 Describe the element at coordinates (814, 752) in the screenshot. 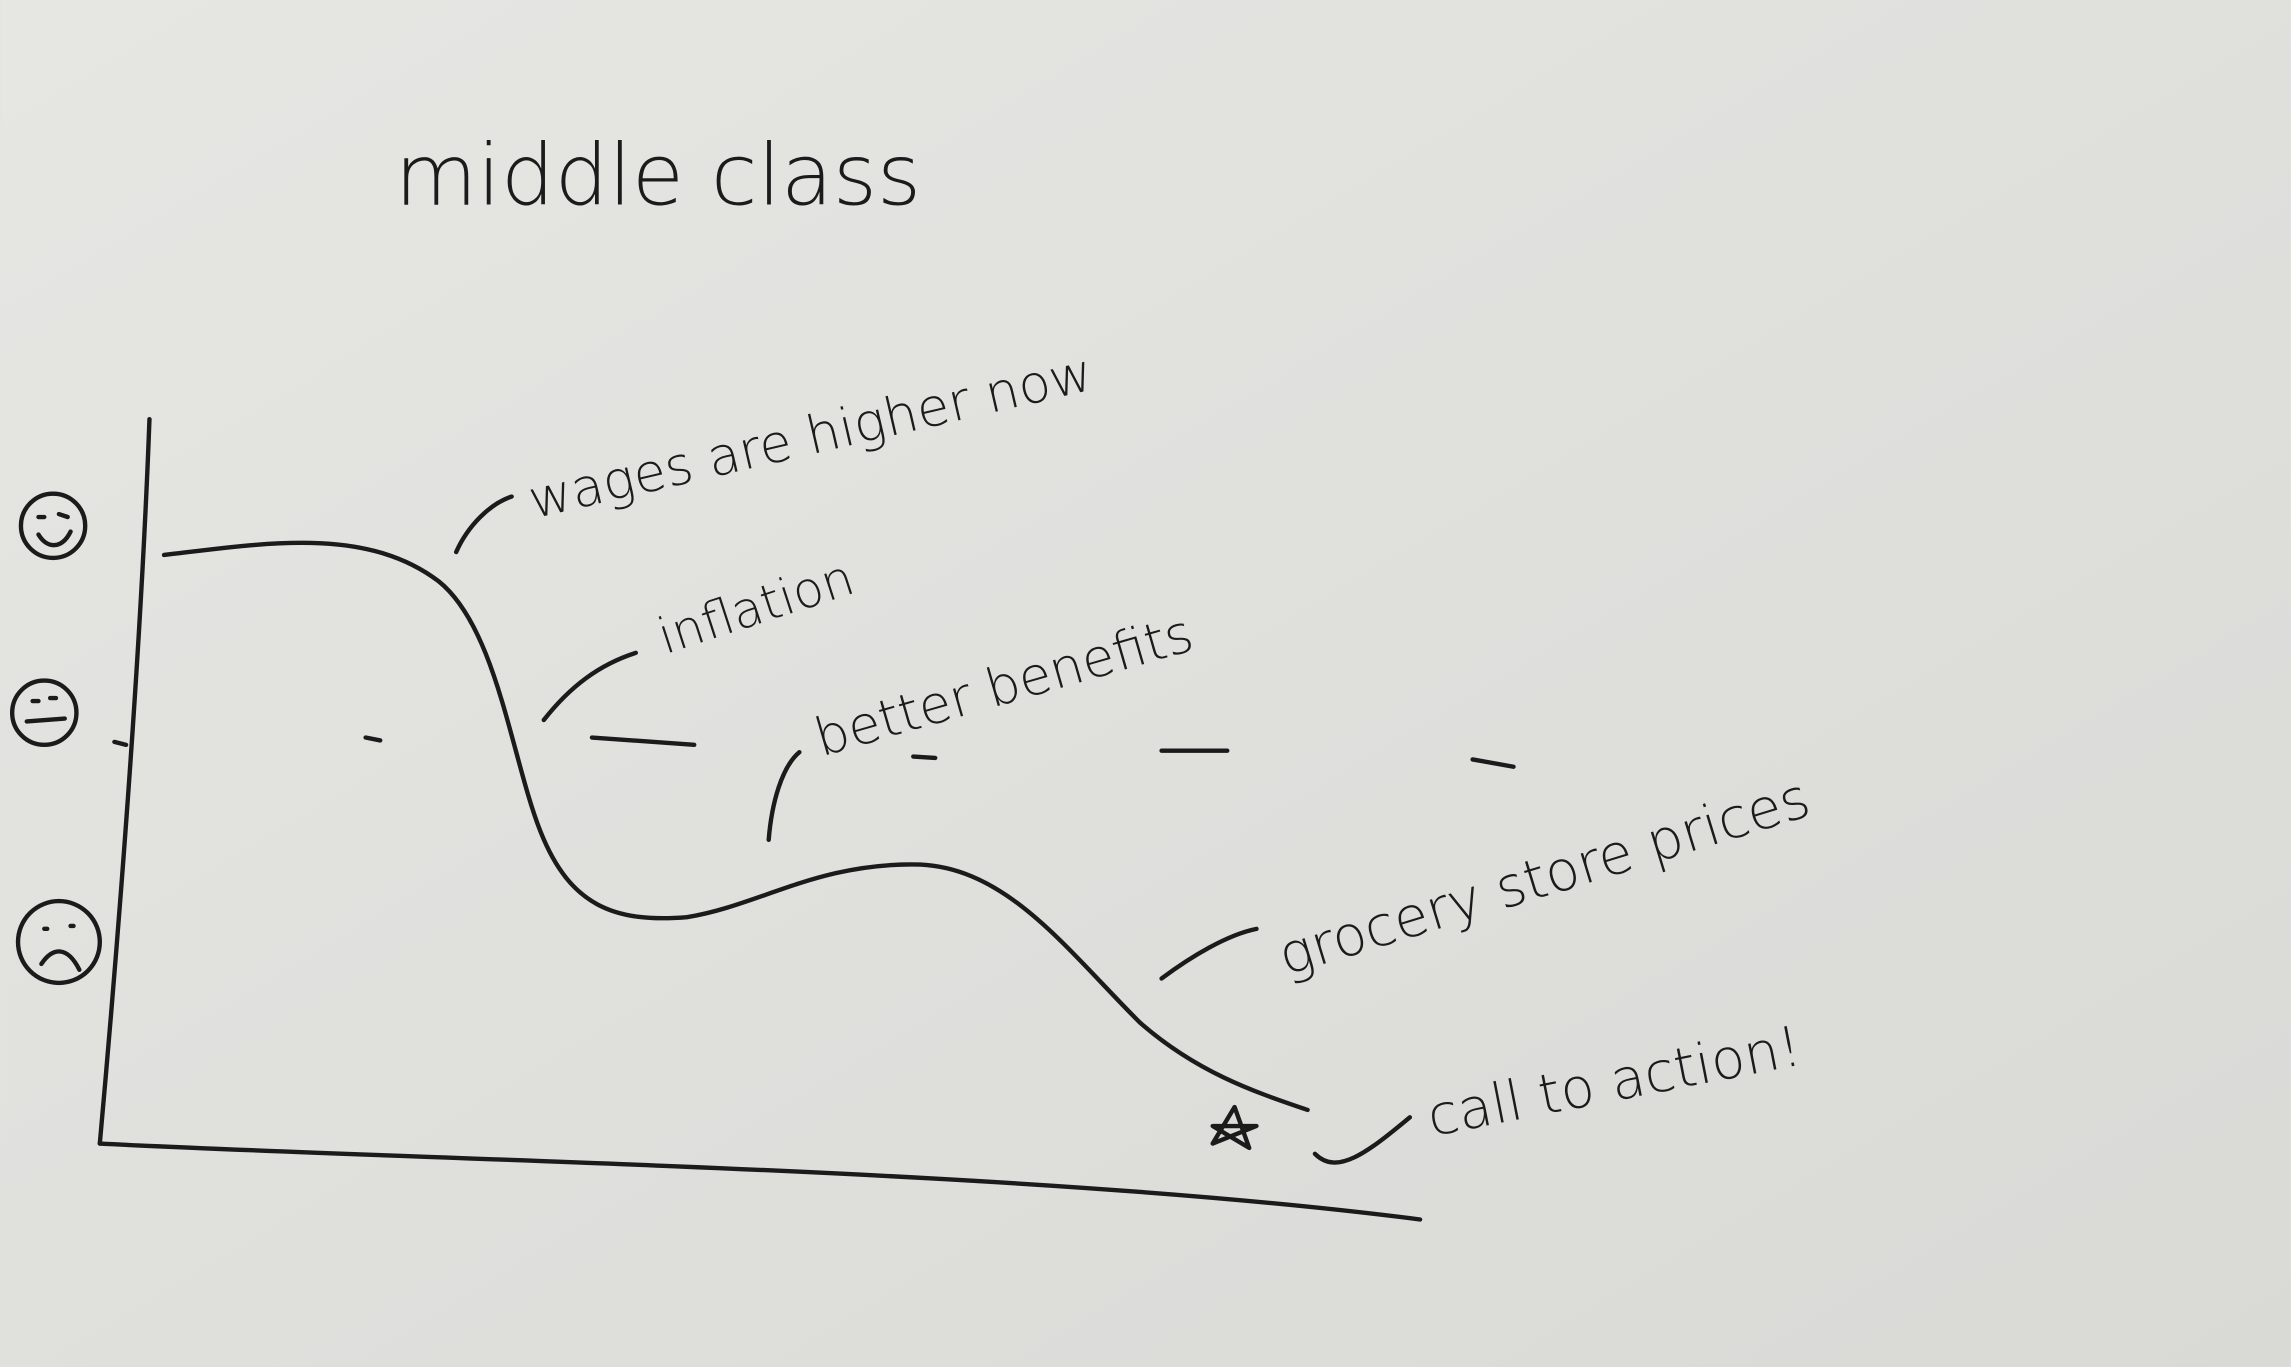

I see `dashes` at that location.